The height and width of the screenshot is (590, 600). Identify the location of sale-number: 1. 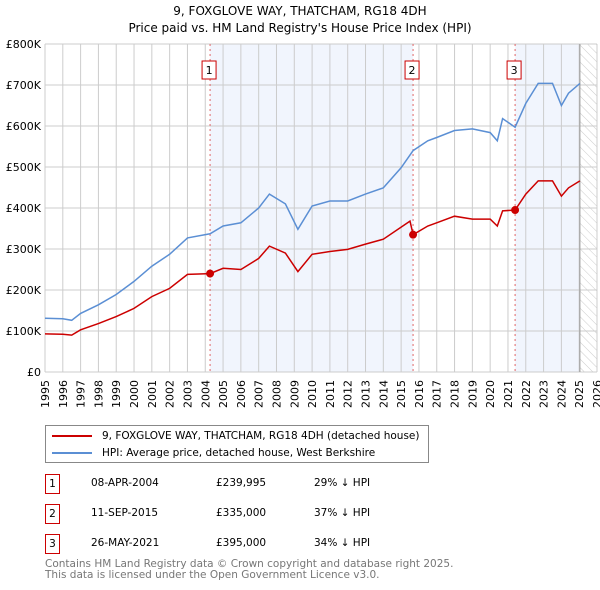
(52, 484).